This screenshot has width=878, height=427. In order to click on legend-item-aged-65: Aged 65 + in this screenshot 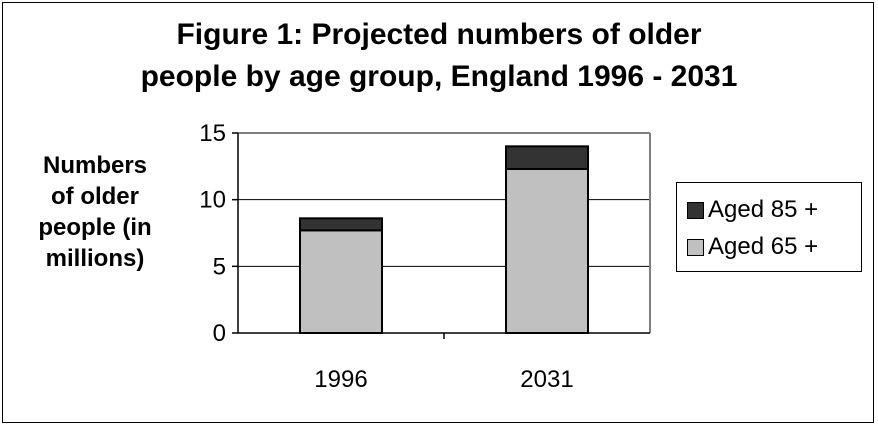, I will do `click(752, 247)`.